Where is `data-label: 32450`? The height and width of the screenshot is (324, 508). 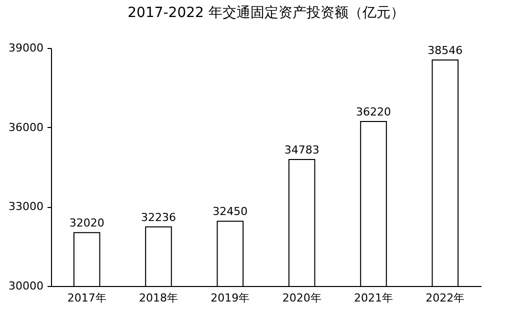
data-label: 32450 is located at coordinates (230, 211).